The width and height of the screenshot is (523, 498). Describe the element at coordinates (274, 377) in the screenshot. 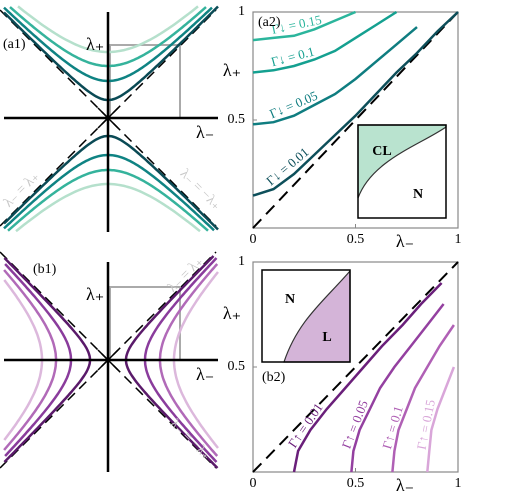

I see `panel-label: (b2)` at that location.